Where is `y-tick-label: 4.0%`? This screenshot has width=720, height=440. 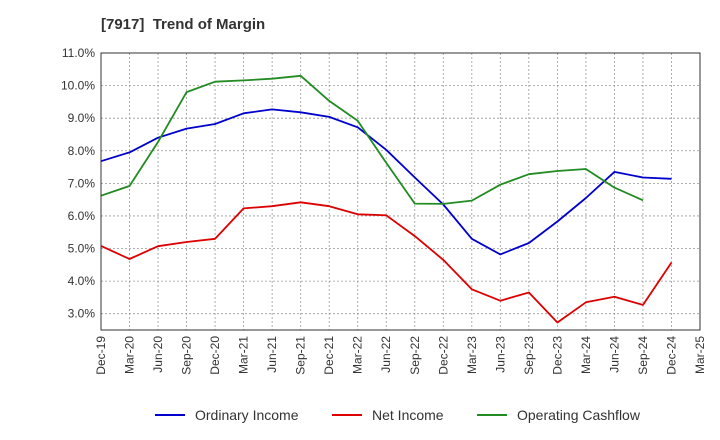 y-tick-label: 4.0% is located at coordinates (82, 281).